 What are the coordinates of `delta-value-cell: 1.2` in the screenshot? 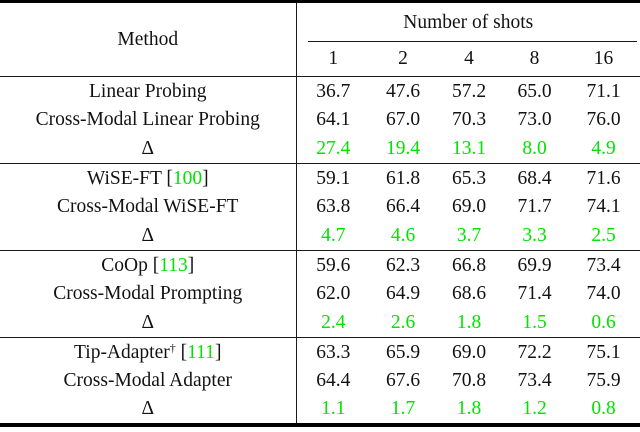 It's located at (534, 409).